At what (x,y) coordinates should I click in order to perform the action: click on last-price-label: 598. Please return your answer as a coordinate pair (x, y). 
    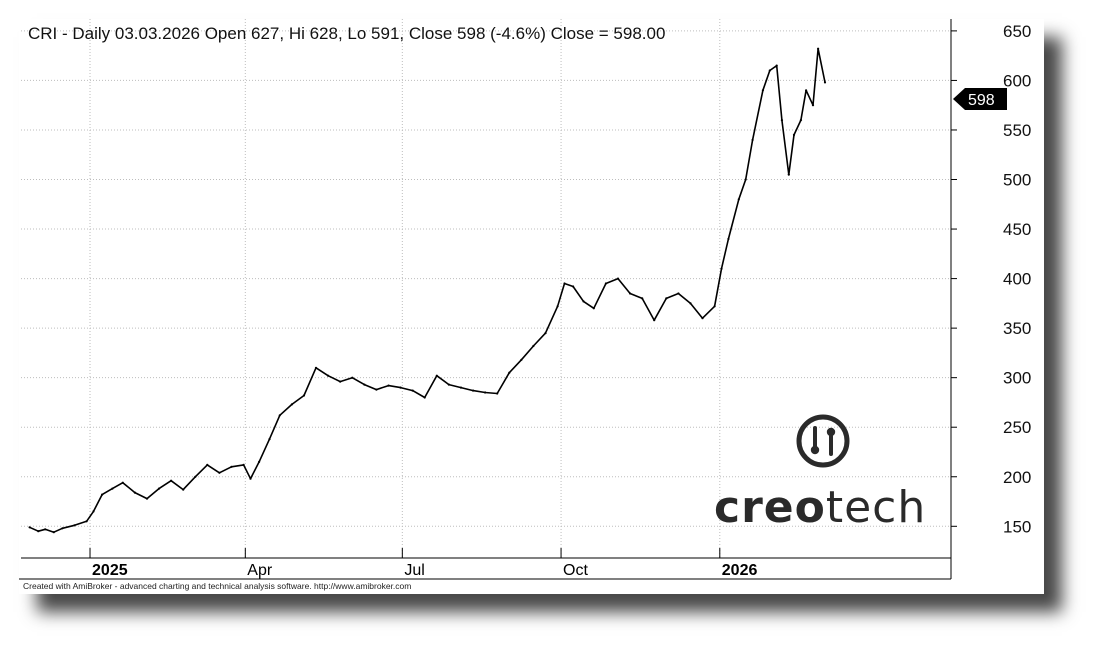
    Looking at the image, I should click on (981, 100).